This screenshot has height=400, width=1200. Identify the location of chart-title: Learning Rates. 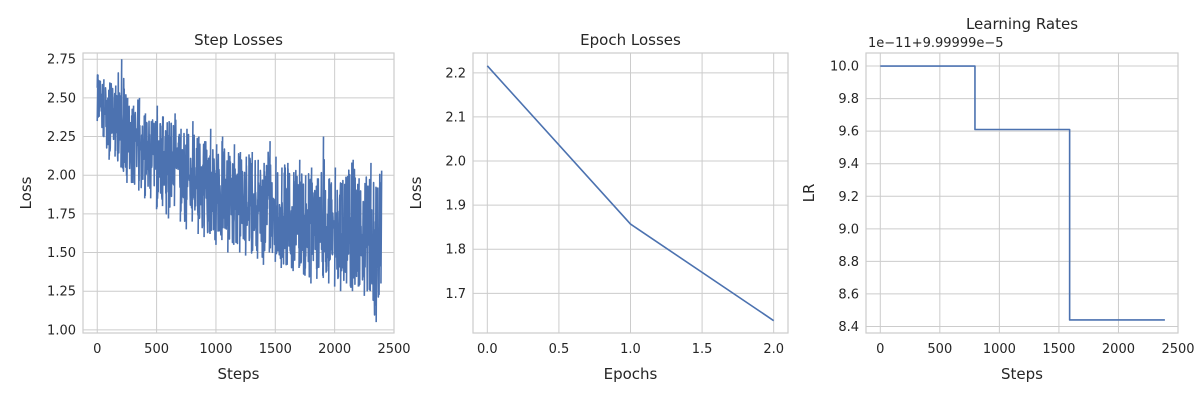
(1022, 24).